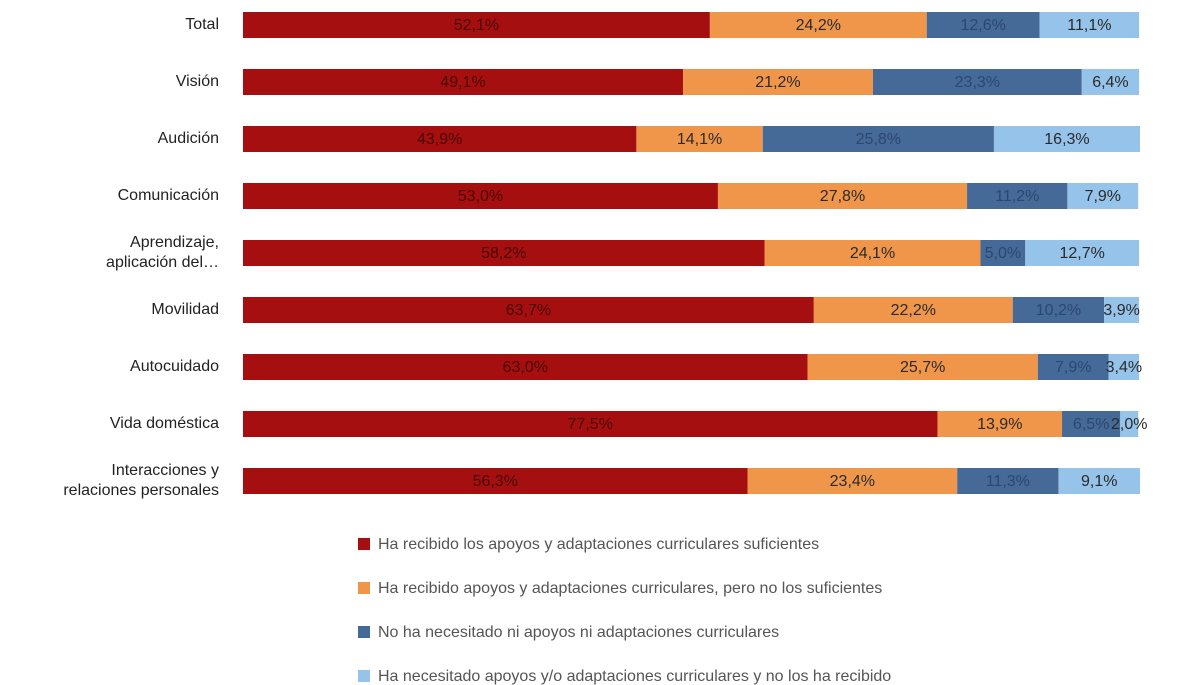 The image size is (1185, 685). I want to click on value-label: 23,4%, so click(852, 481).